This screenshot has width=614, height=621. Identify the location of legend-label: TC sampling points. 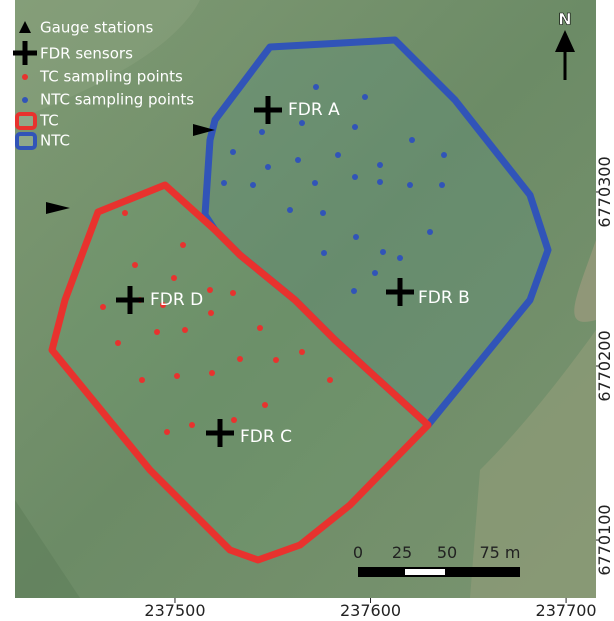
(111, 77).